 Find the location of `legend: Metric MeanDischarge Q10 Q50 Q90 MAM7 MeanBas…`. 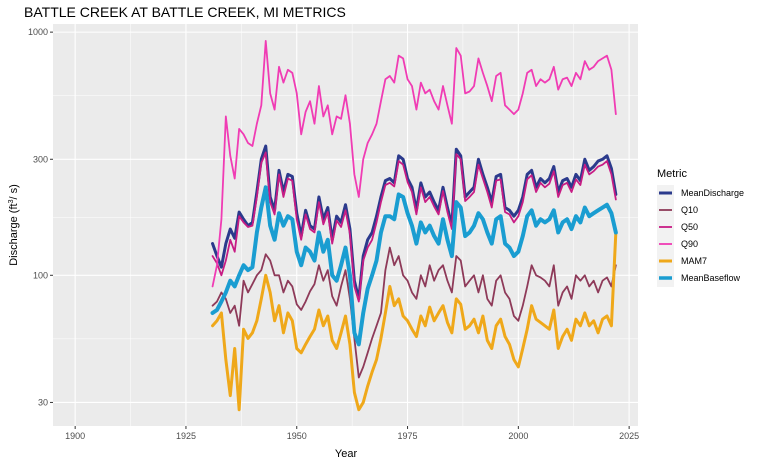

legend: Metric MeanDischarge Q10 Q50 Q90 MAM7 MeanBas… is located at coordinates (700, 227).